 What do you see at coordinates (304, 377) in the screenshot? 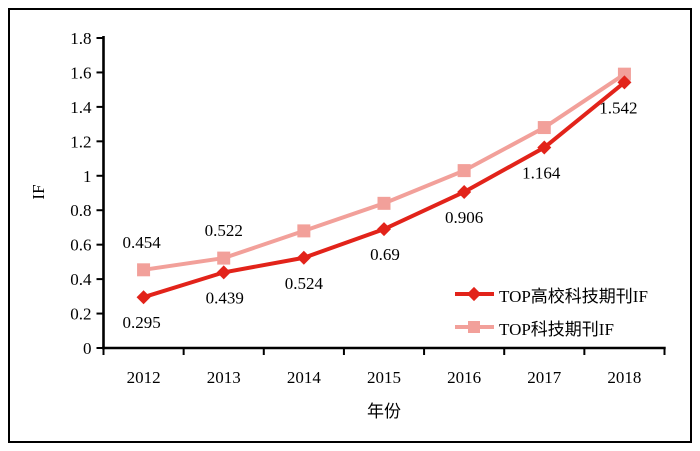
I see `x-tick-label: 2014` at bounding box center [304, 377].